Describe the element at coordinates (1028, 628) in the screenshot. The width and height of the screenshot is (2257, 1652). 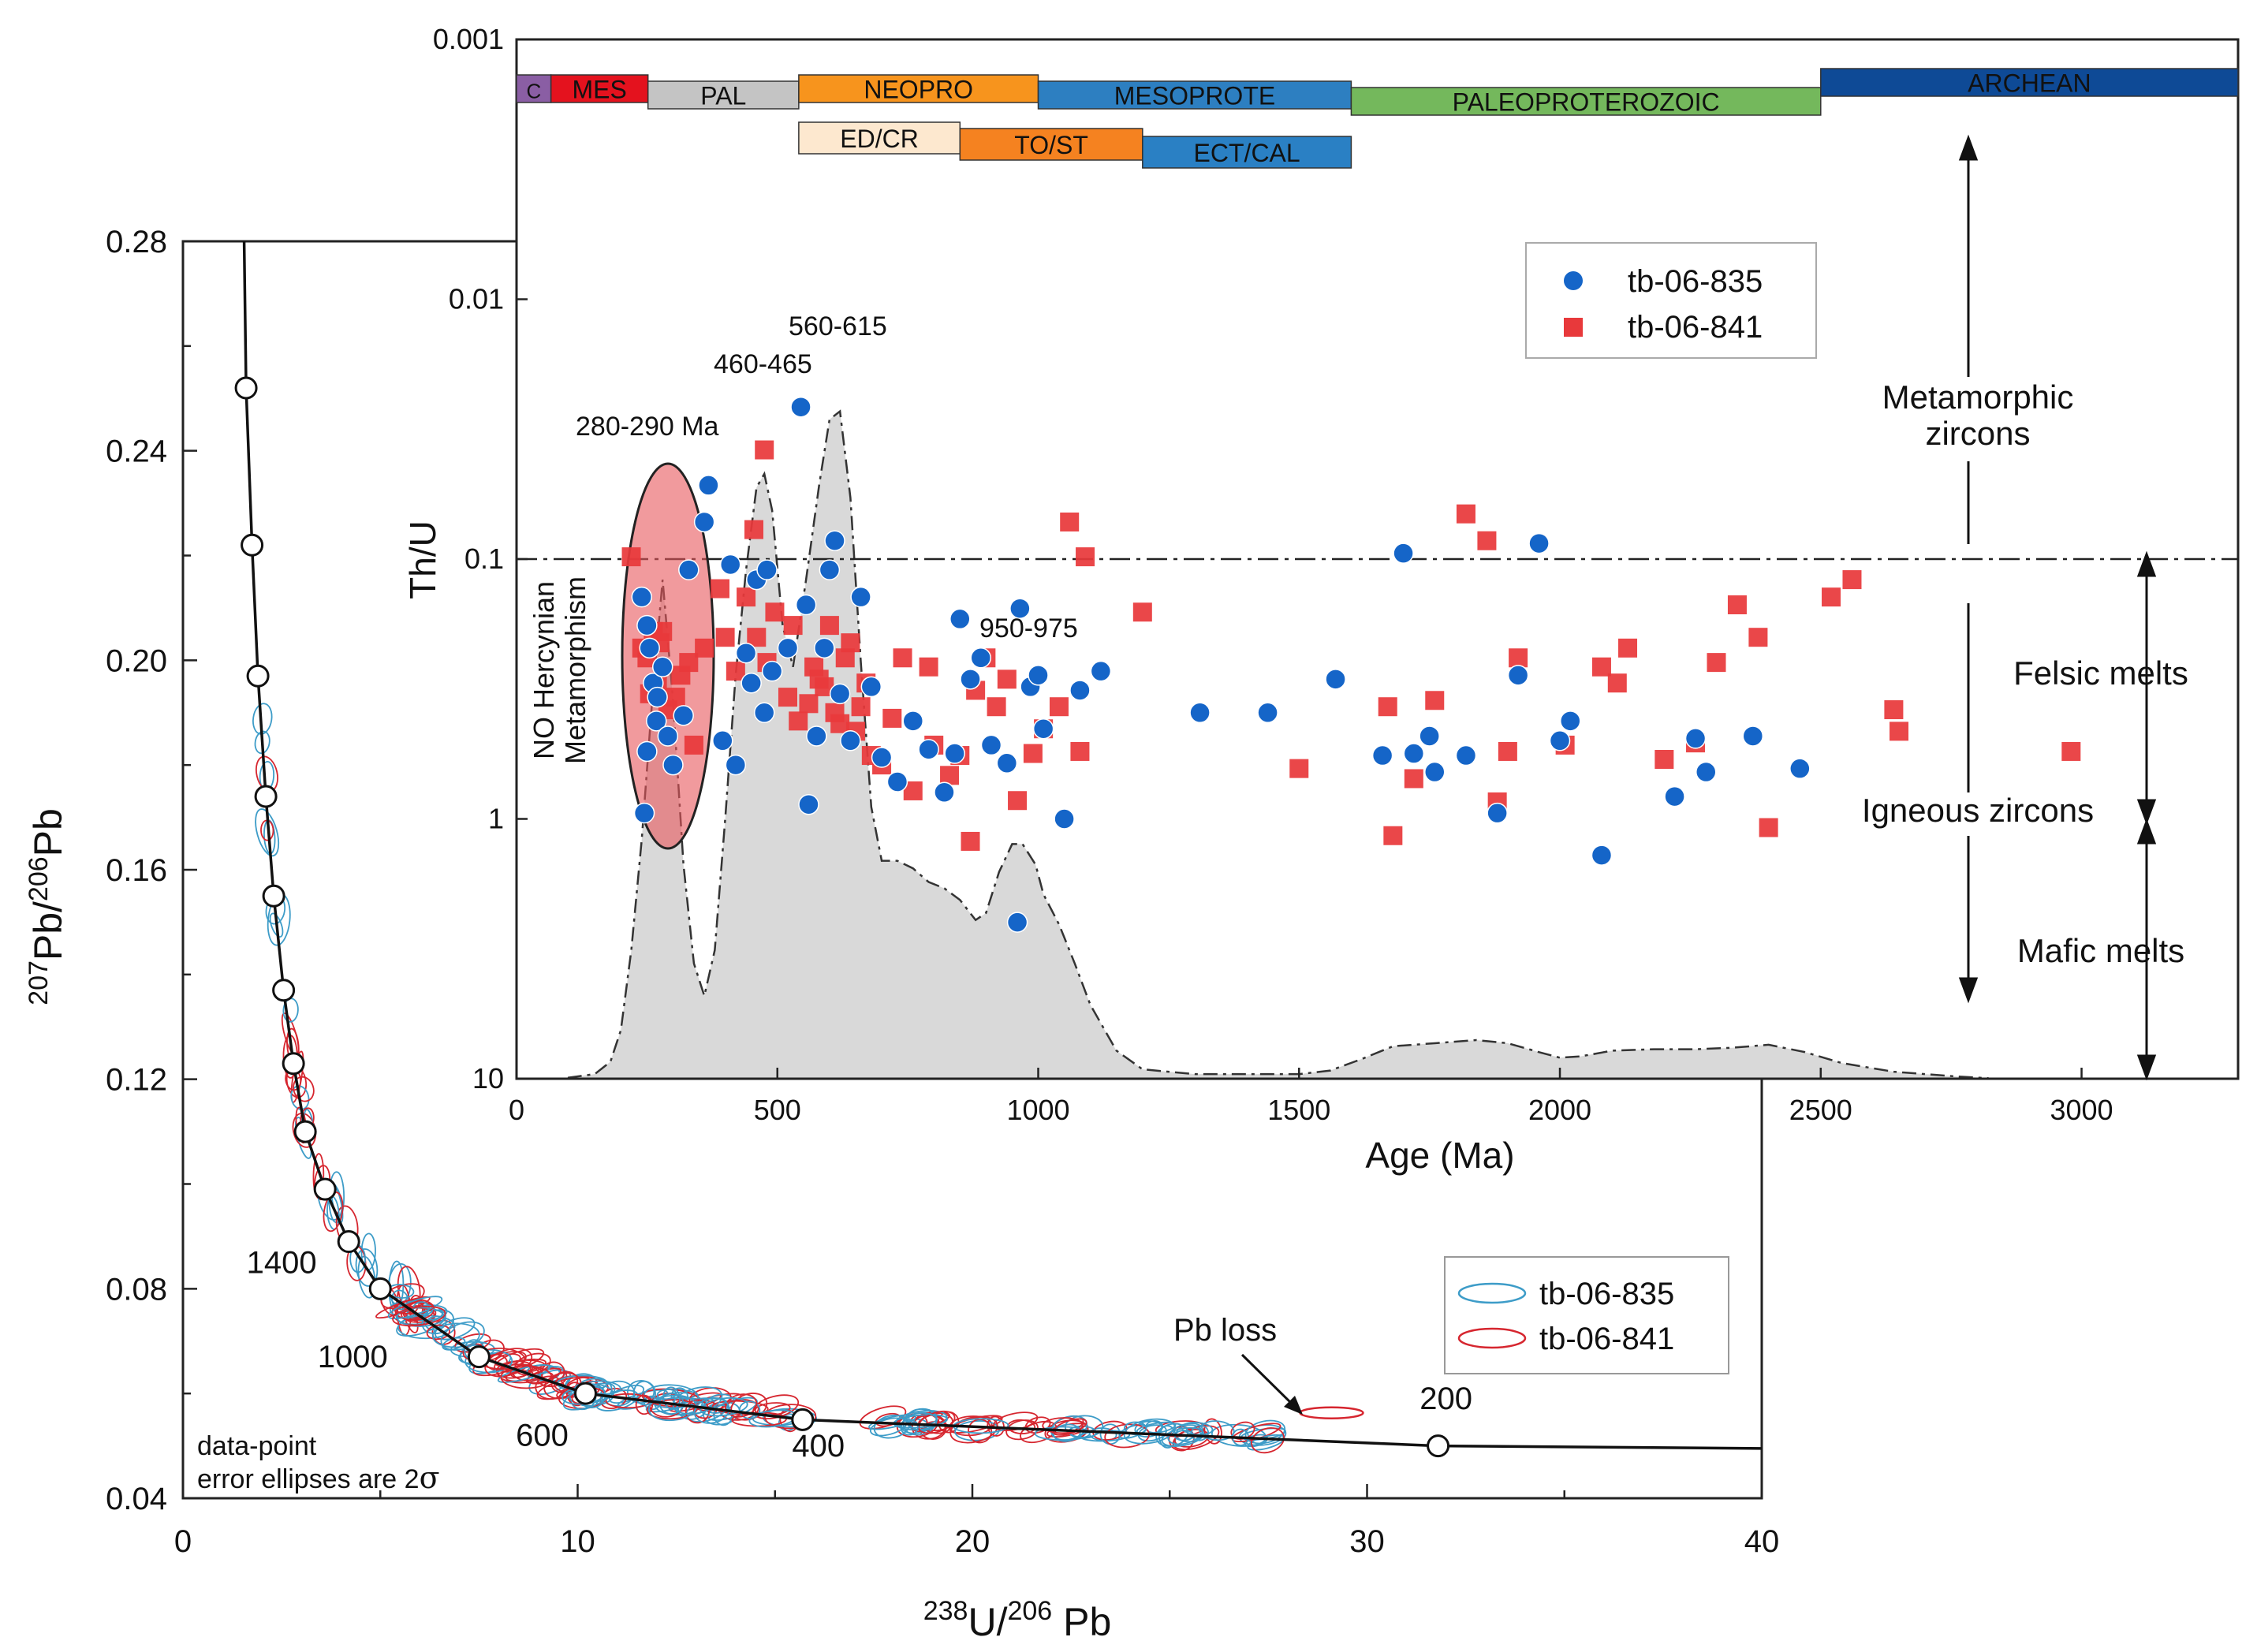
I see `peak-label-950: 950-975` at that location.